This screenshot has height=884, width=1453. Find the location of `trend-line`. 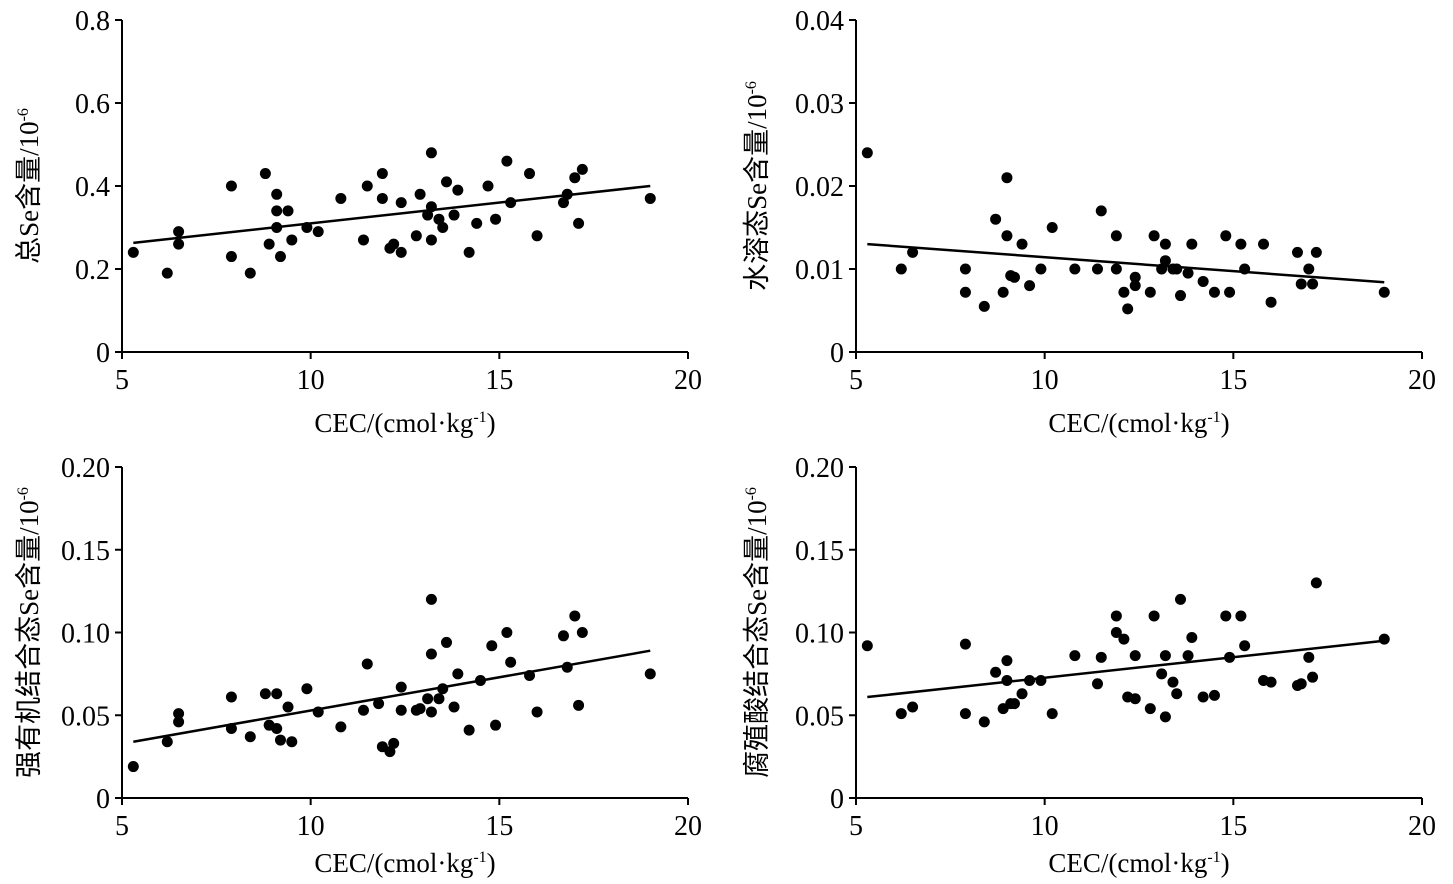

trend-line is located at coordinates (1126, 263).